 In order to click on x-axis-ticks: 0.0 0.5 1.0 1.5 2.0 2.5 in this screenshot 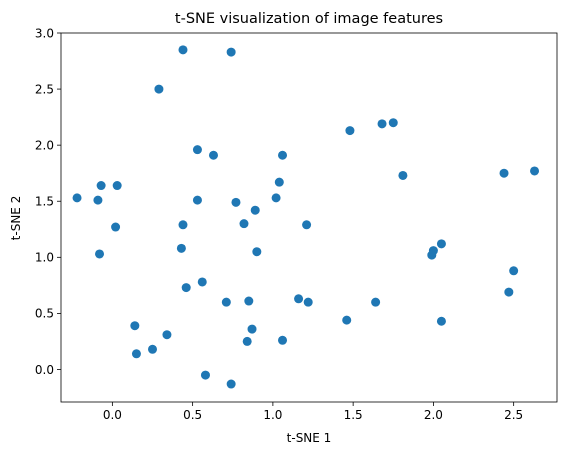, I will do `click(313, 412)`.